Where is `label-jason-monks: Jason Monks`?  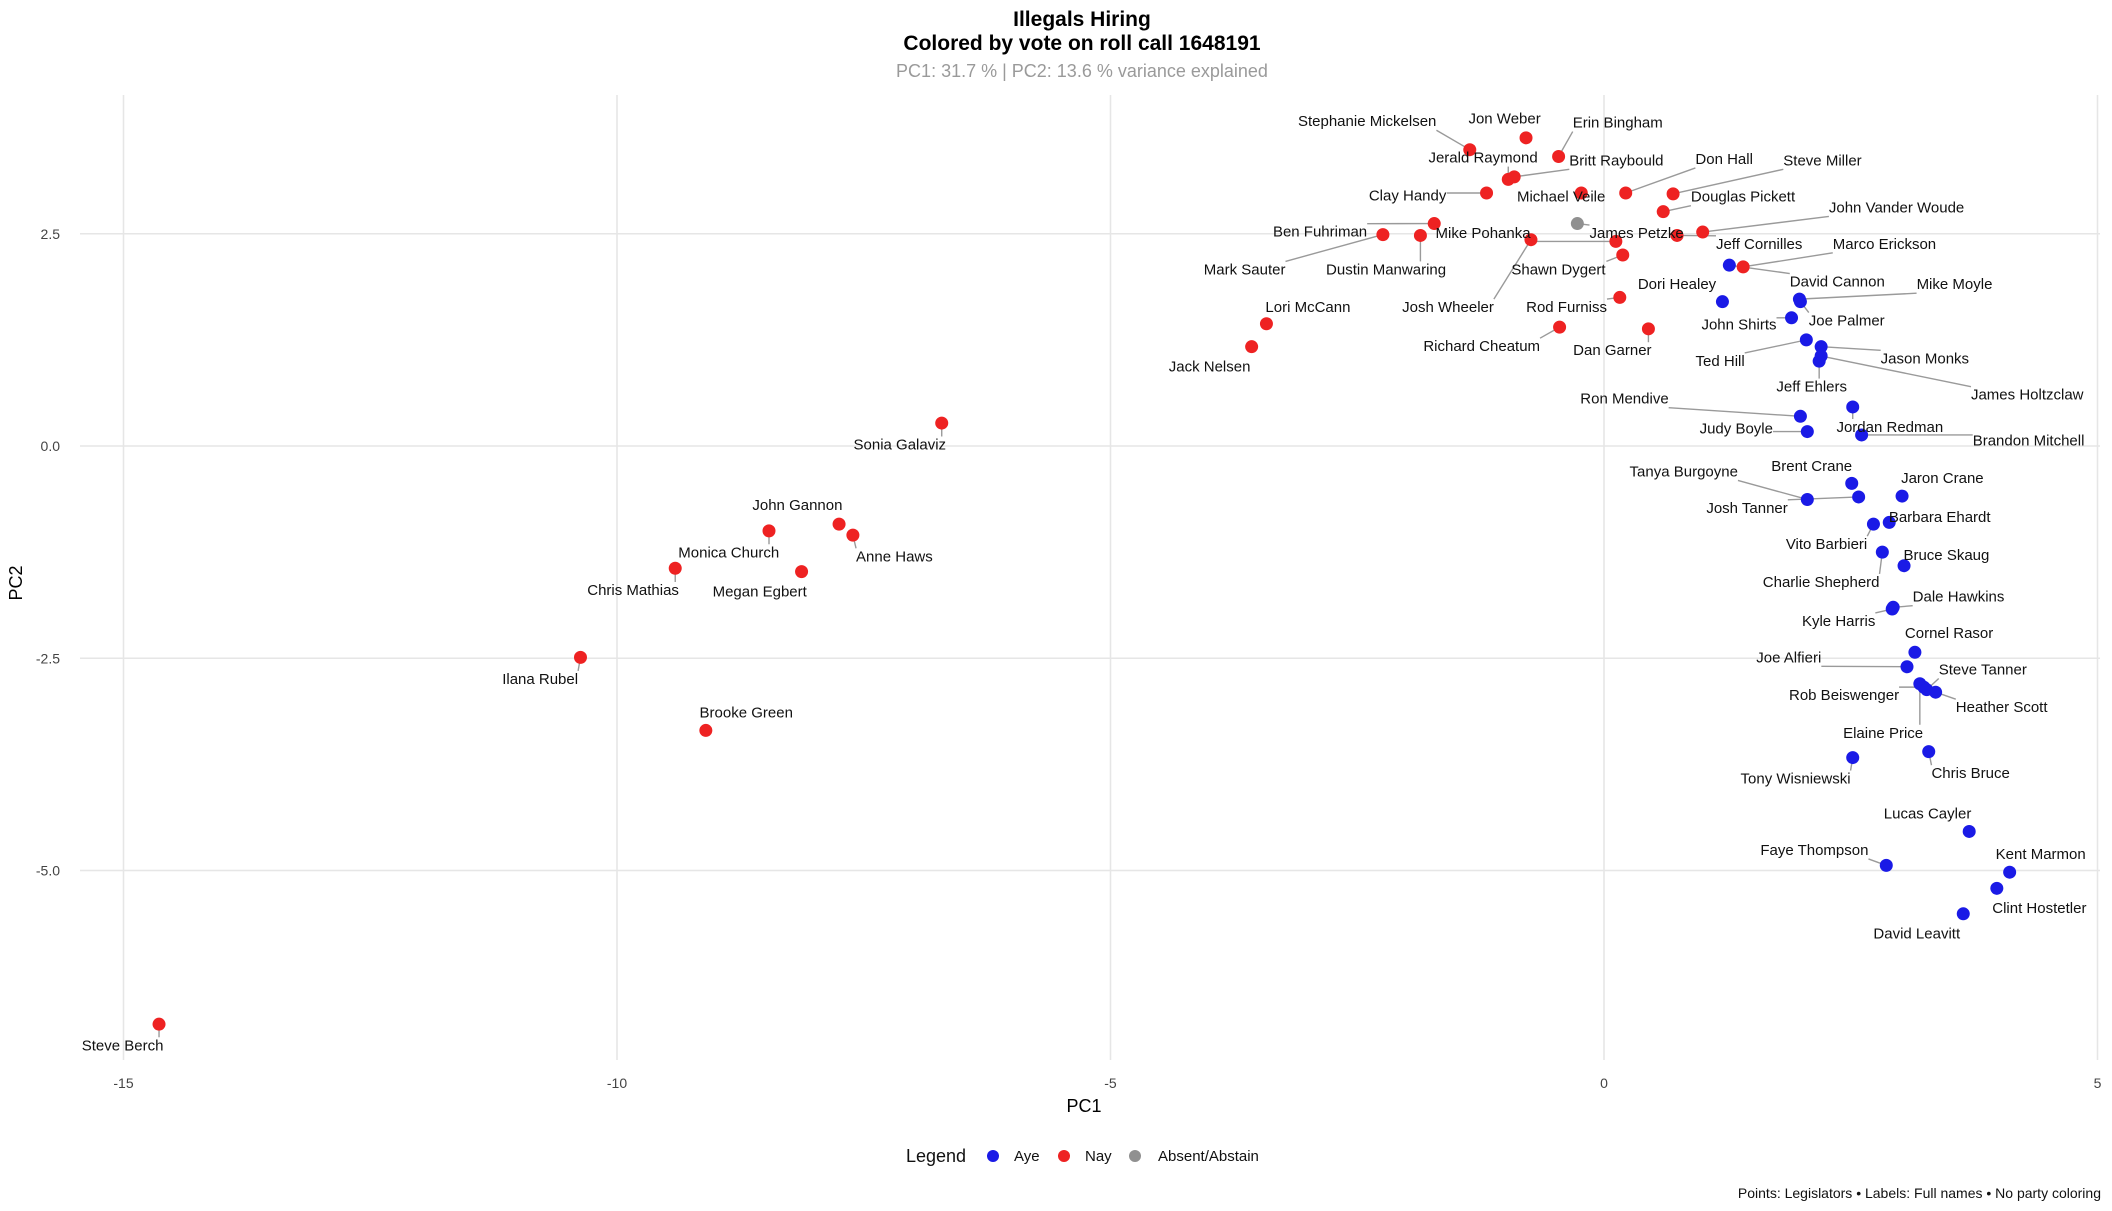 label-jason-monks: Jason Monks is located at coordinates (1925, 358).